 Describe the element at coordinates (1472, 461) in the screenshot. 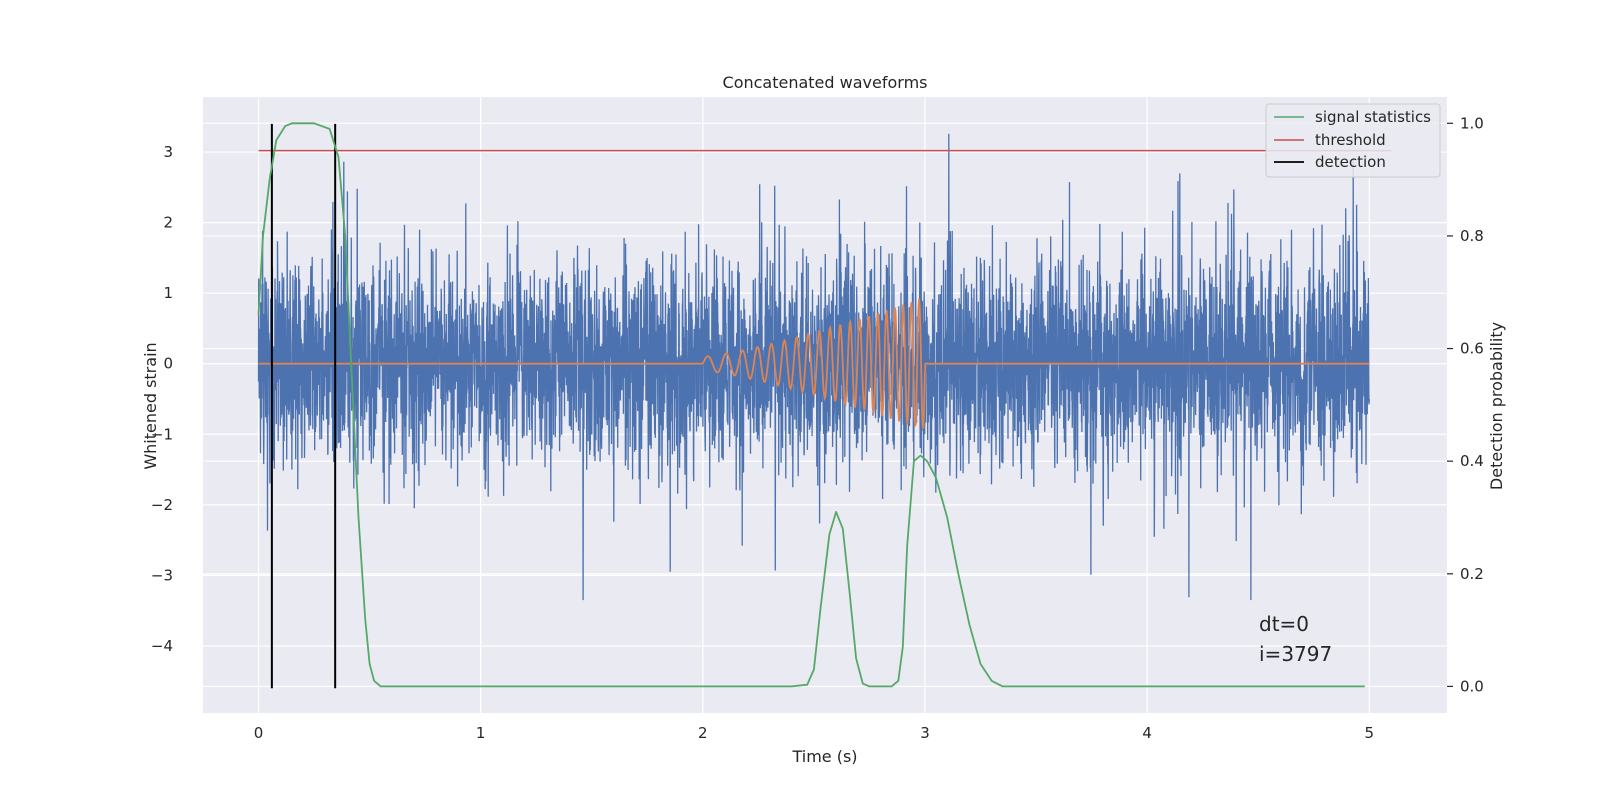

I see `y2-tick-label: 0.4` at that location.